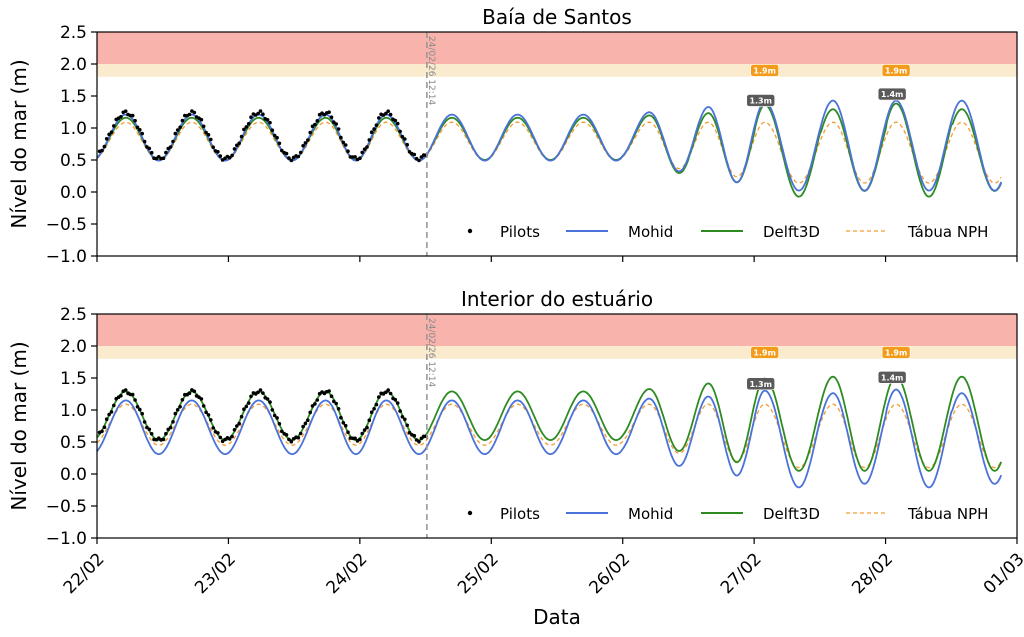 Image resolution: width=1024 pixels, height=637 pixels. Describe the element at coordinates (73, 129) in the screenshot. I see `y-tick-label: 1.0` at that location.